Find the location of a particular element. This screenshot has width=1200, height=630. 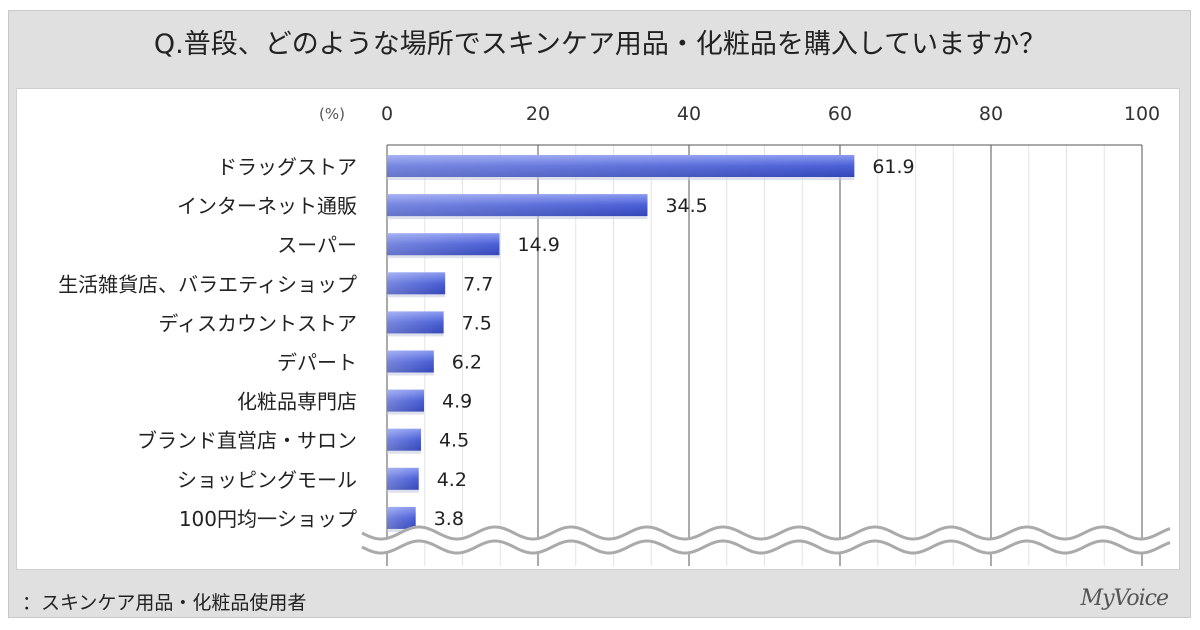

data-label: 4.2 is located at coordinates (452, 480).